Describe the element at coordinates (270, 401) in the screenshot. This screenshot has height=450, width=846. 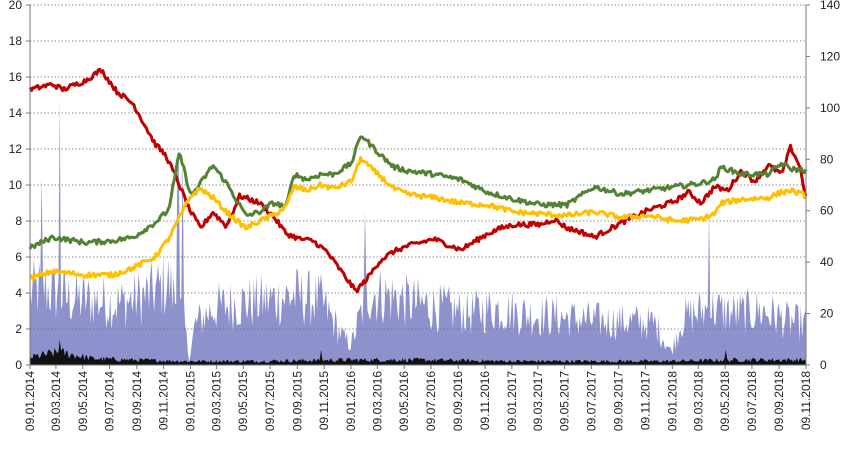
I see `x-tick-label: 09.07.2015` at that location.